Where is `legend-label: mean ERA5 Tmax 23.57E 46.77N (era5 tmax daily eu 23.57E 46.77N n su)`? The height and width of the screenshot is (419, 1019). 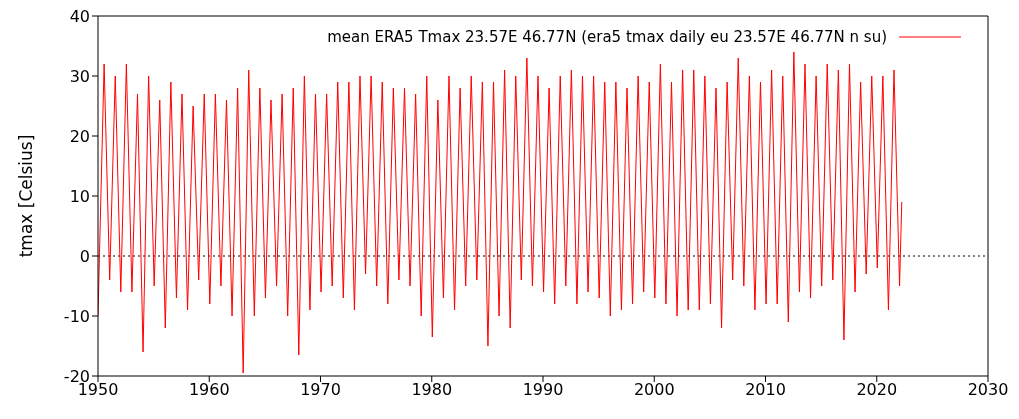
legend-label: mean ERA5 Tmax 23.57E 46.77N (era5 tmax daily eu 23.57E 46.77N n su) is located at coordinates (607, 37).